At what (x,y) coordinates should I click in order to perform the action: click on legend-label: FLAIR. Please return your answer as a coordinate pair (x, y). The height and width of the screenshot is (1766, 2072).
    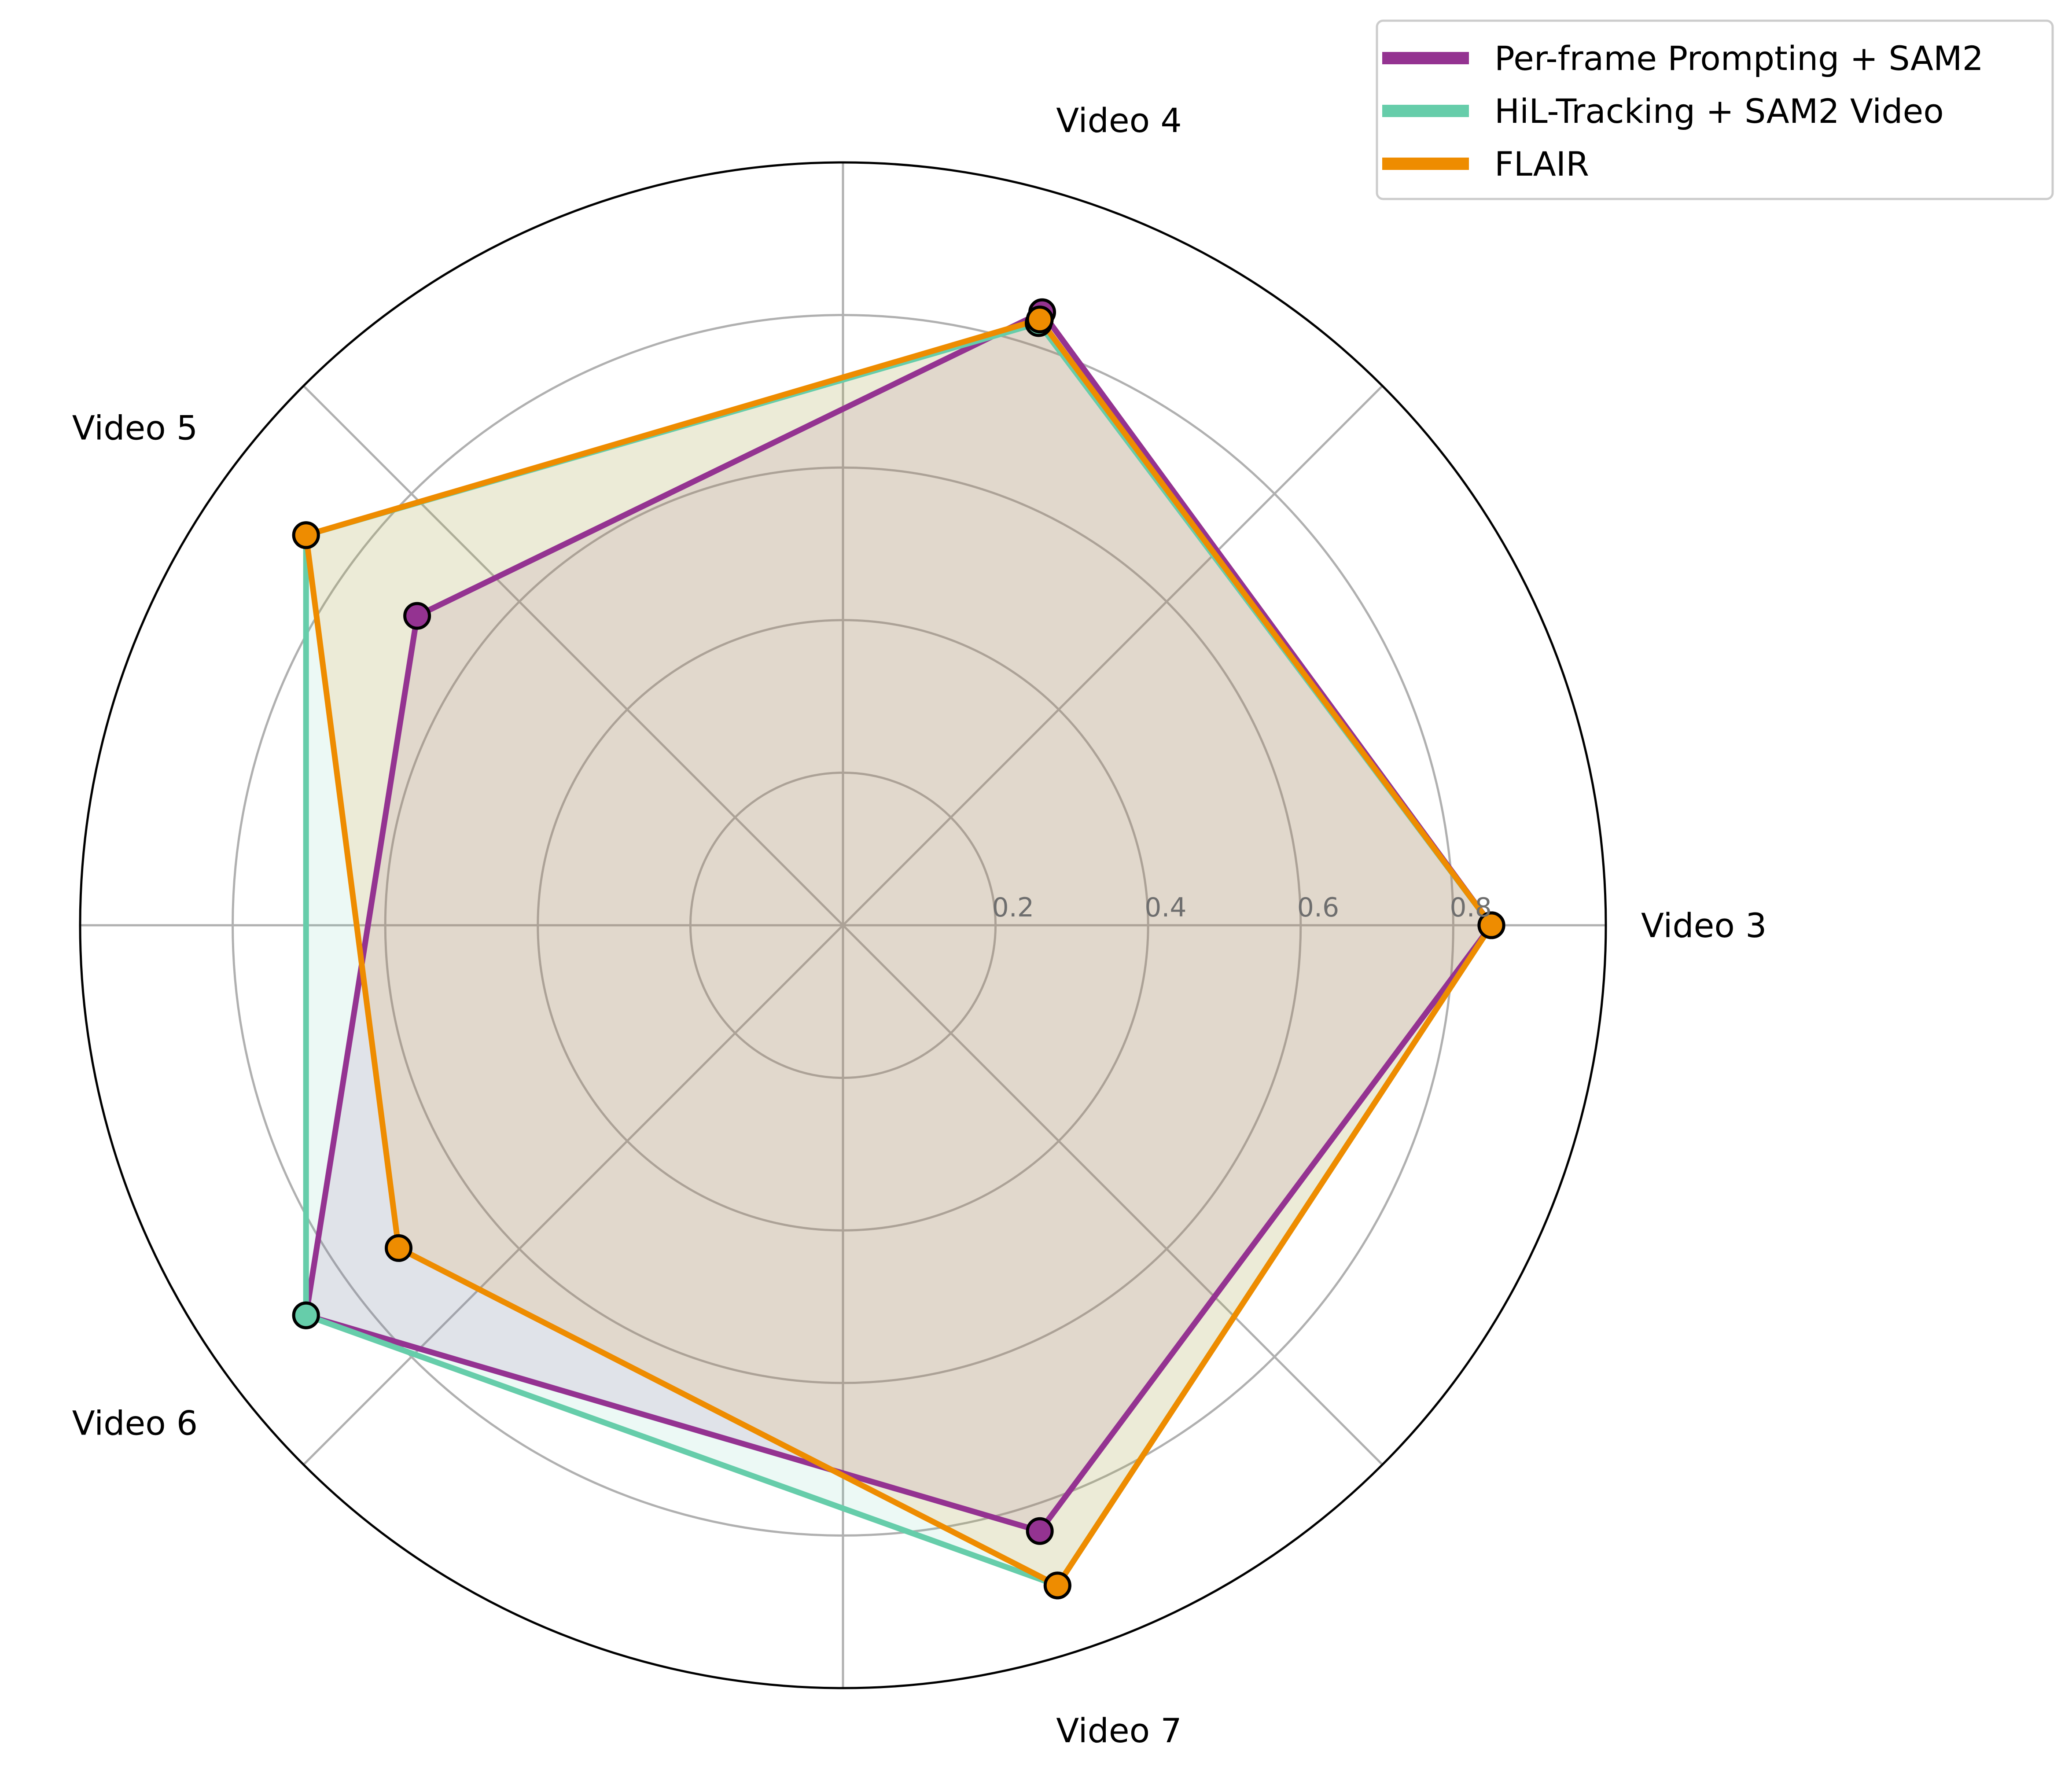
    Looking at the image, I should click on (1542, 164).